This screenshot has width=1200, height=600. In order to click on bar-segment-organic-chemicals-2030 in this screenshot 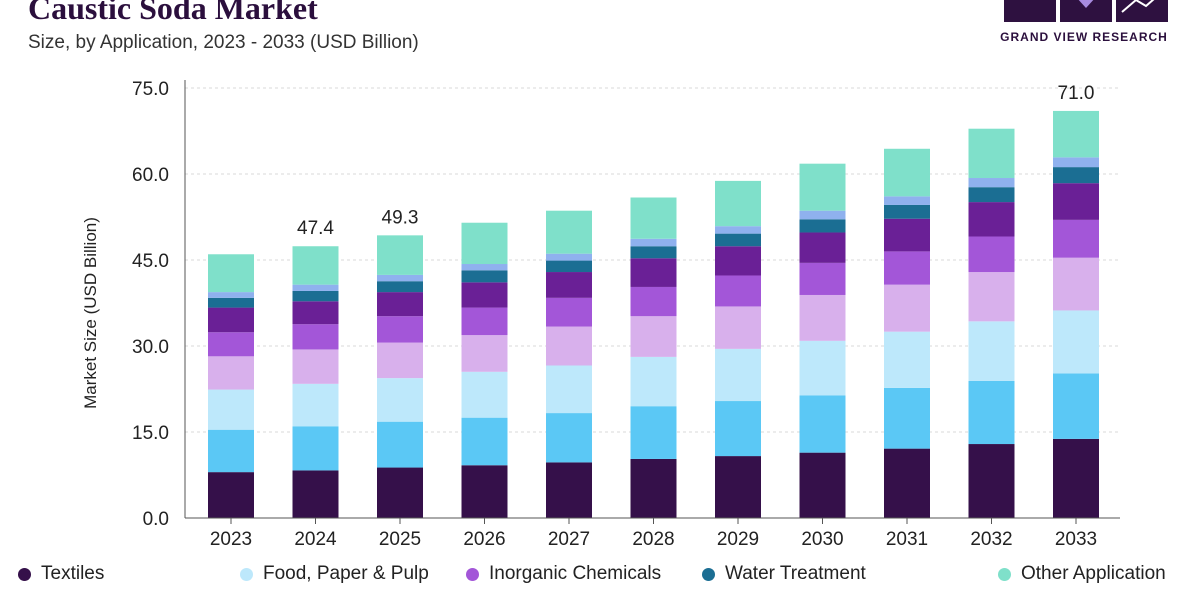, I will do `click(822, 247)`.